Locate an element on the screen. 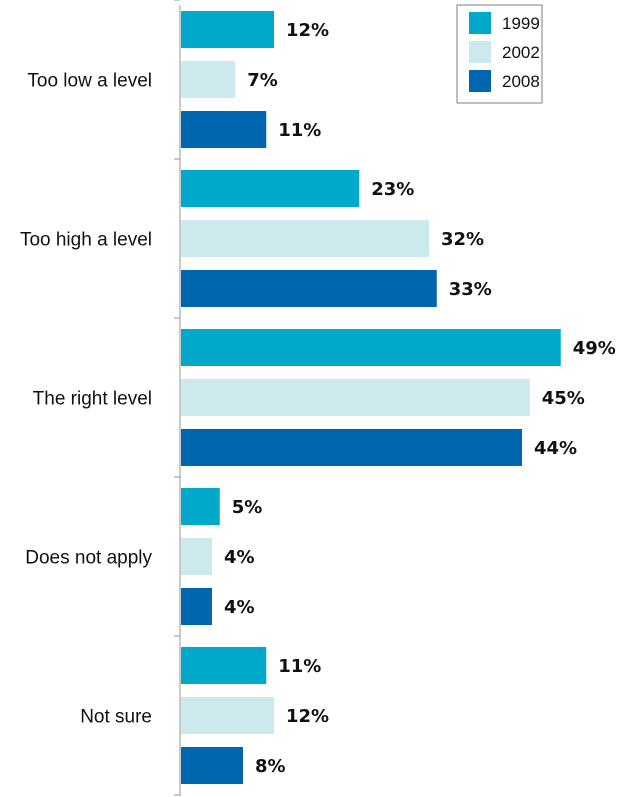 The height and width of the screenshot is (797, 630). data-label: 23% is located at coordinates (392, 189).